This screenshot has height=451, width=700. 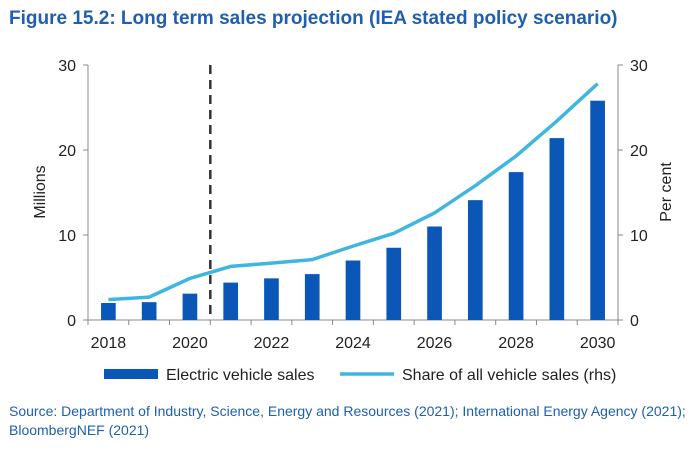 I want to click on legend-bar-label: Electric vehicle sales, so click(x=240, y=375).